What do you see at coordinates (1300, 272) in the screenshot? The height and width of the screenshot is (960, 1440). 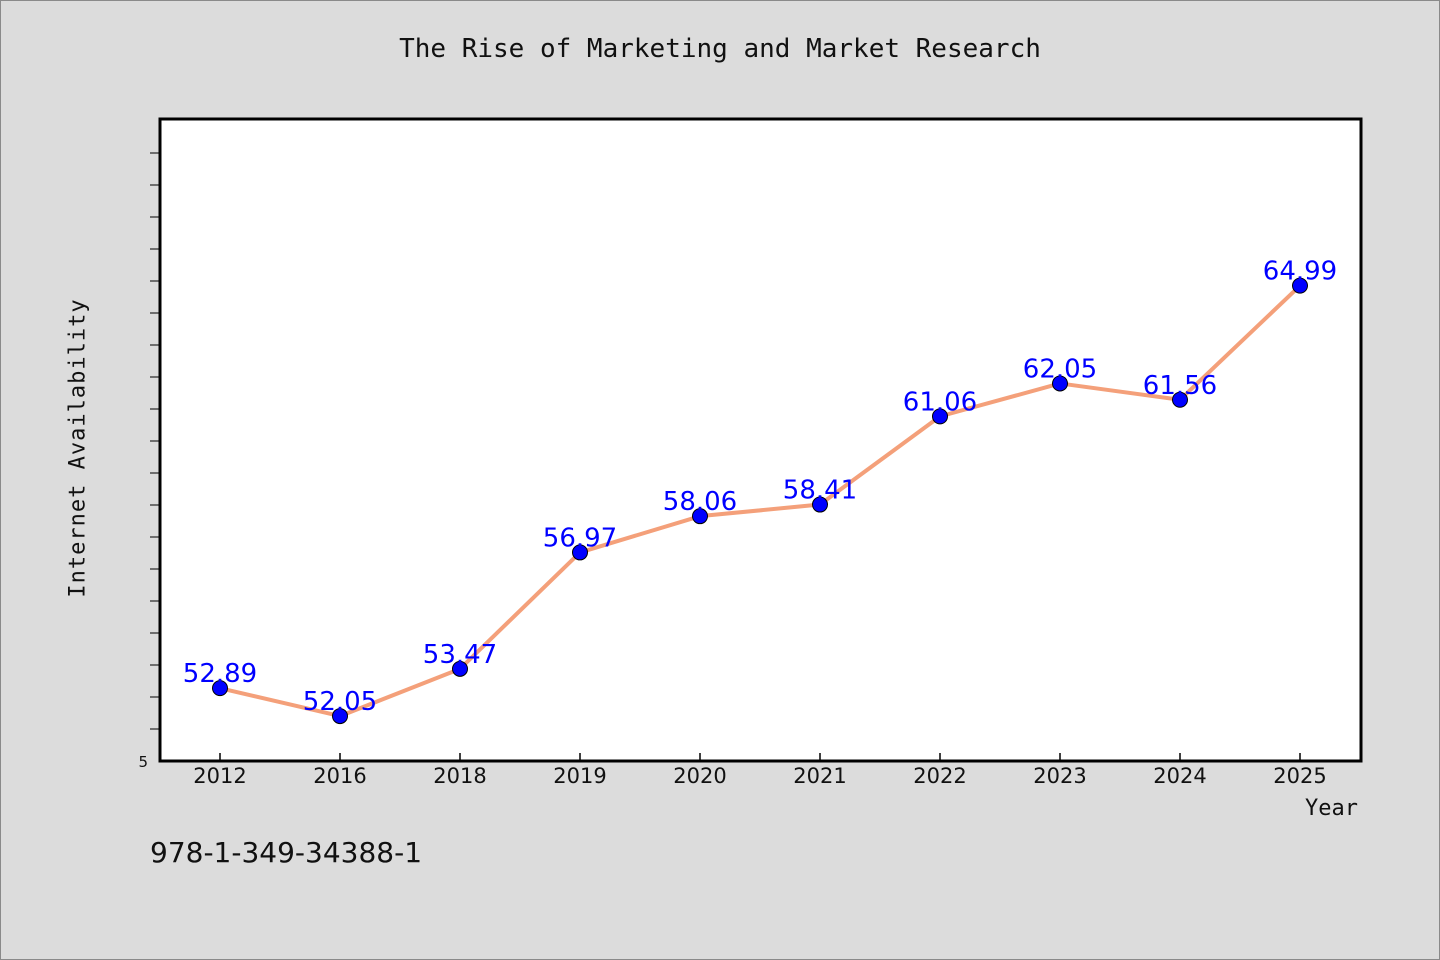 I see `data-label: 64.99` at bounding box center [1300, 272].